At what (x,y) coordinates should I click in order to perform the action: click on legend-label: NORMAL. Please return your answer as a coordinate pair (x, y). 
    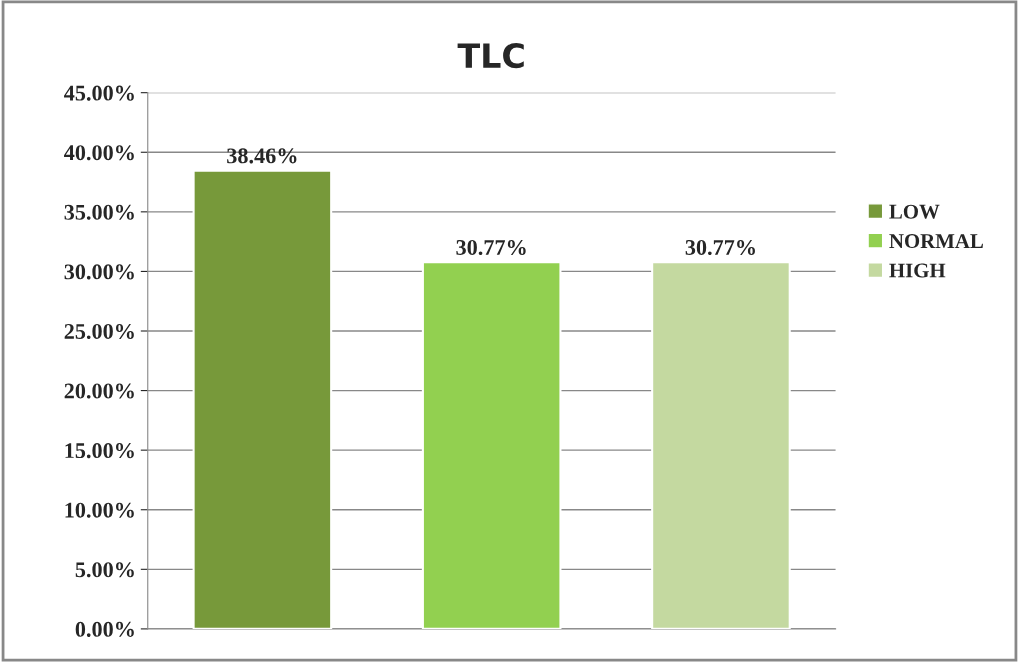
    Looking at the image, I should click on (936, 241).